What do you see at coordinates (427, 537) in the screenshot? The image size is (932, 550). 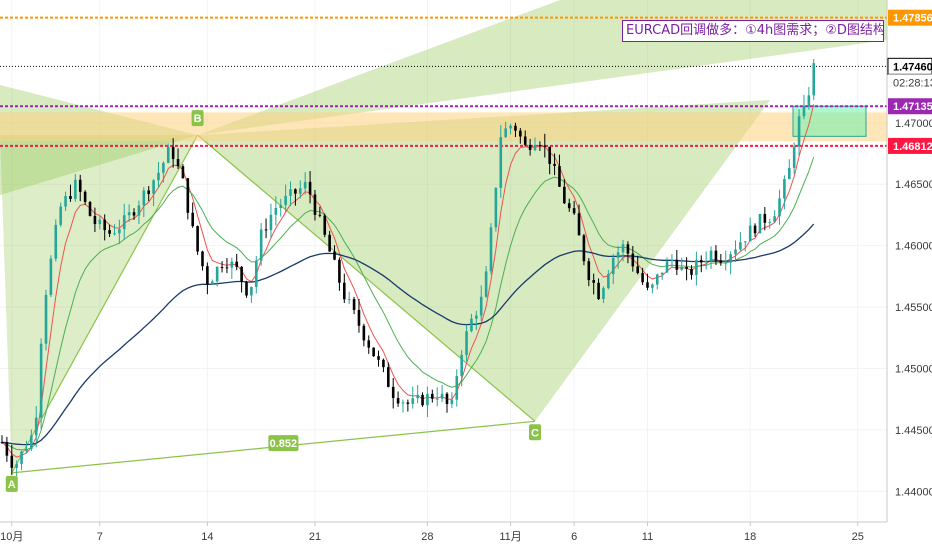 I see `x-tick-label: 28` at bounding box center [427, 537].